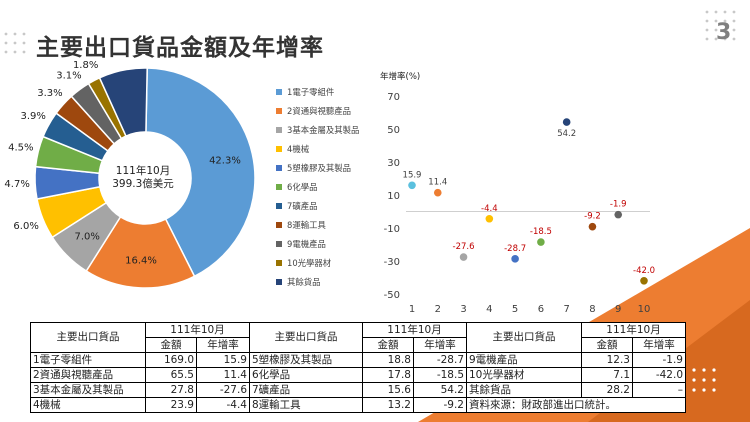  I want to click on legend-item: 10光學器材, so click(317, 262).